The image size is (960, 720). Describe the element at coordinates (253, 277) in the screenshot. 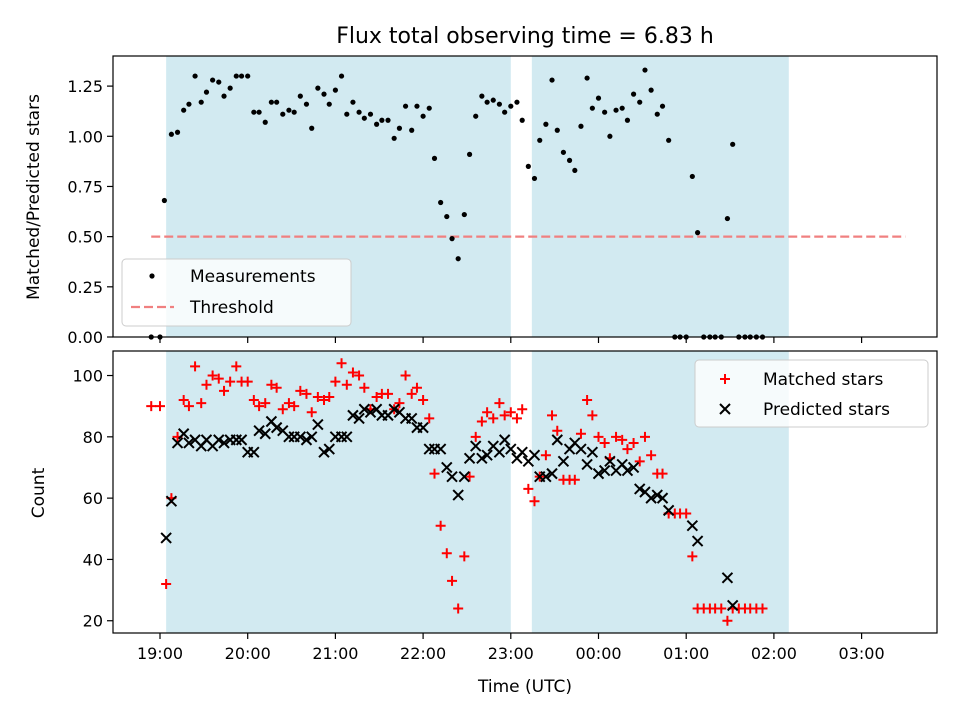

I see `legend-measurements-label: Measurements` at that location.